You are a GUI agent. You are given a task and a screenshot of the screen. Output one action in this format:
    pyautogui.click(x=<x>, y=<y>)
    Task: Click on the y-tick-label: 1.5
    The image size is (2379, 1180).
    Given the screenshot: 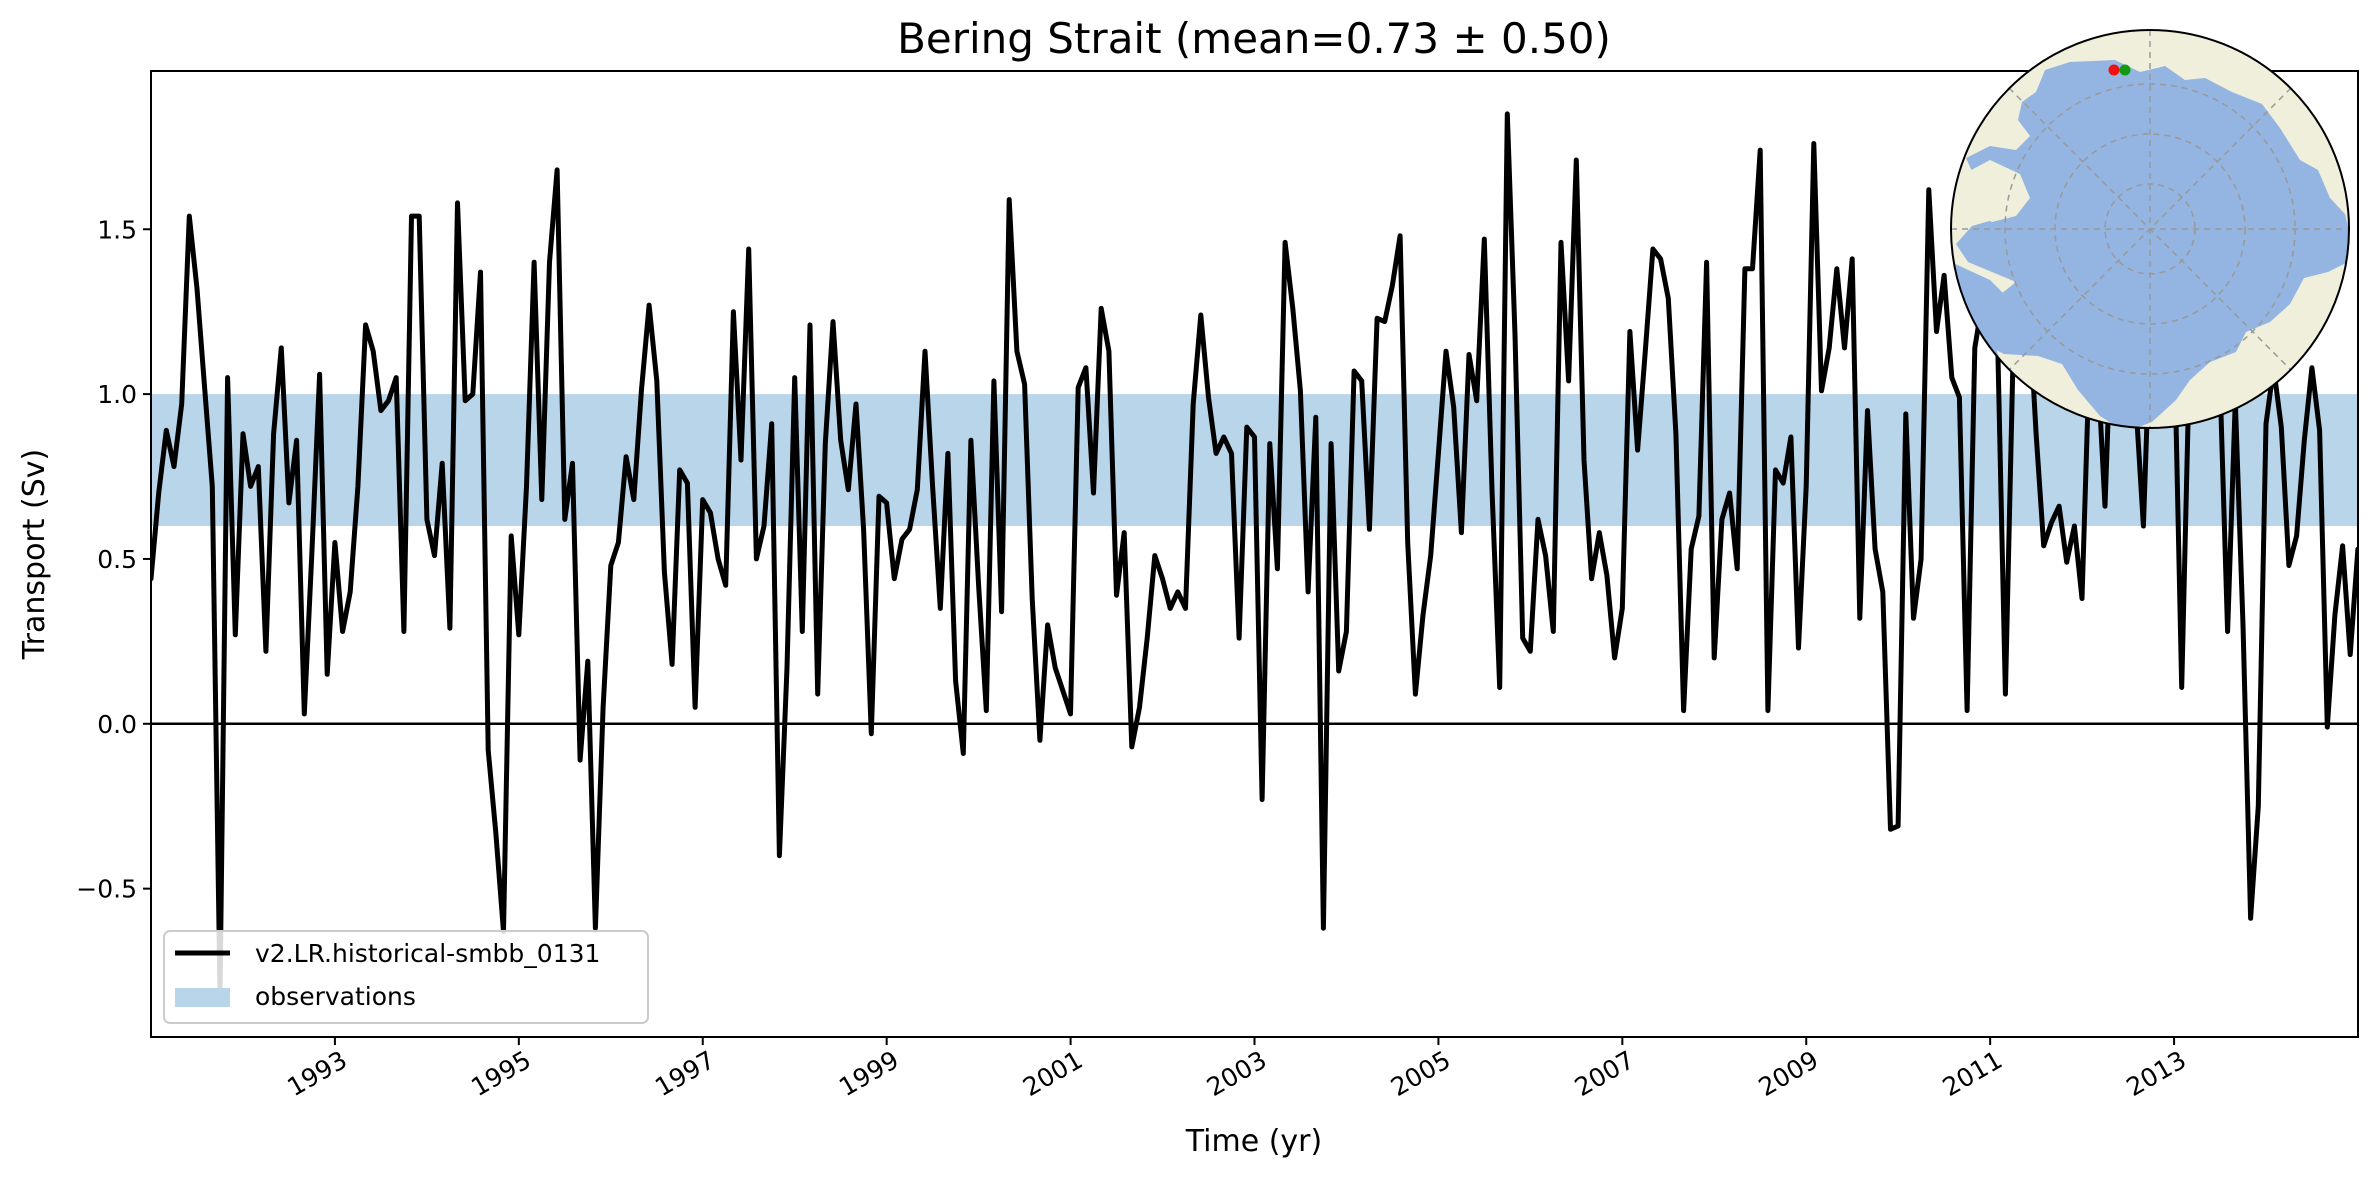 What is the action you would take?
    pyautogui.click(x=117, y=229)
    